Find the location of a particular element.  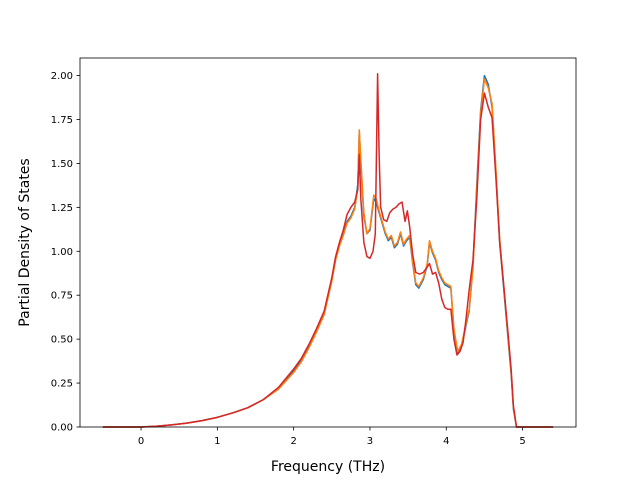

x-tick-label: 1 is located at coordinates (217, 441).